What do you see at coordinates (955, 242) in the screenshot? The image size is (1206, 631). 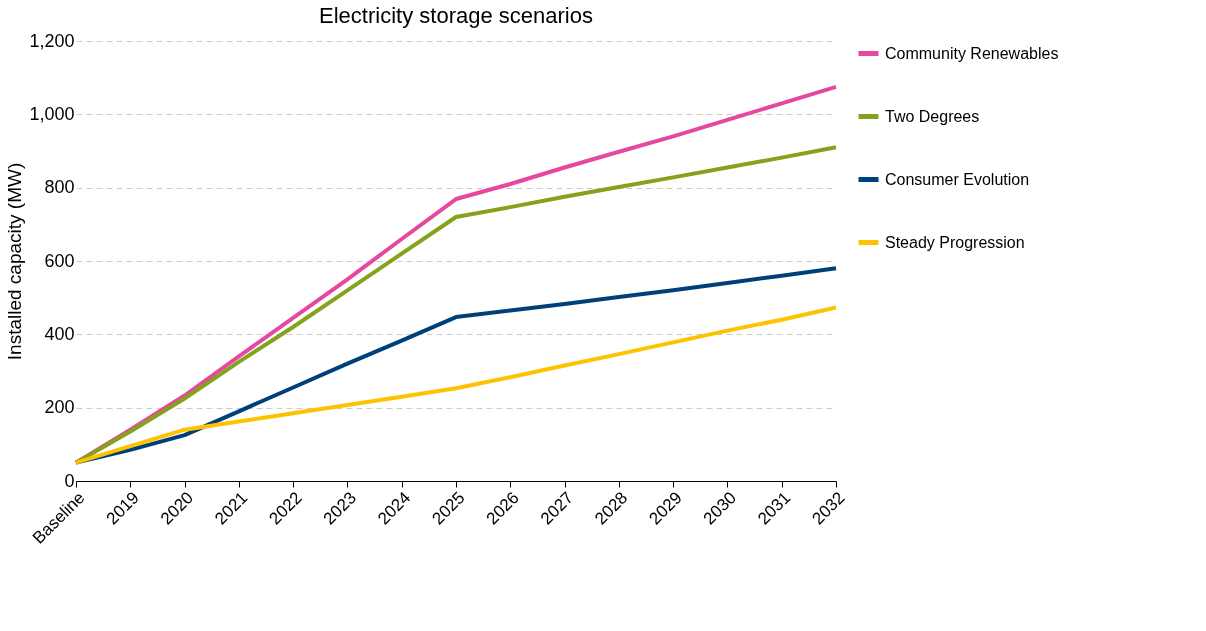 I see `legend-label: Steady Progression` at bounding box center [955, 242].